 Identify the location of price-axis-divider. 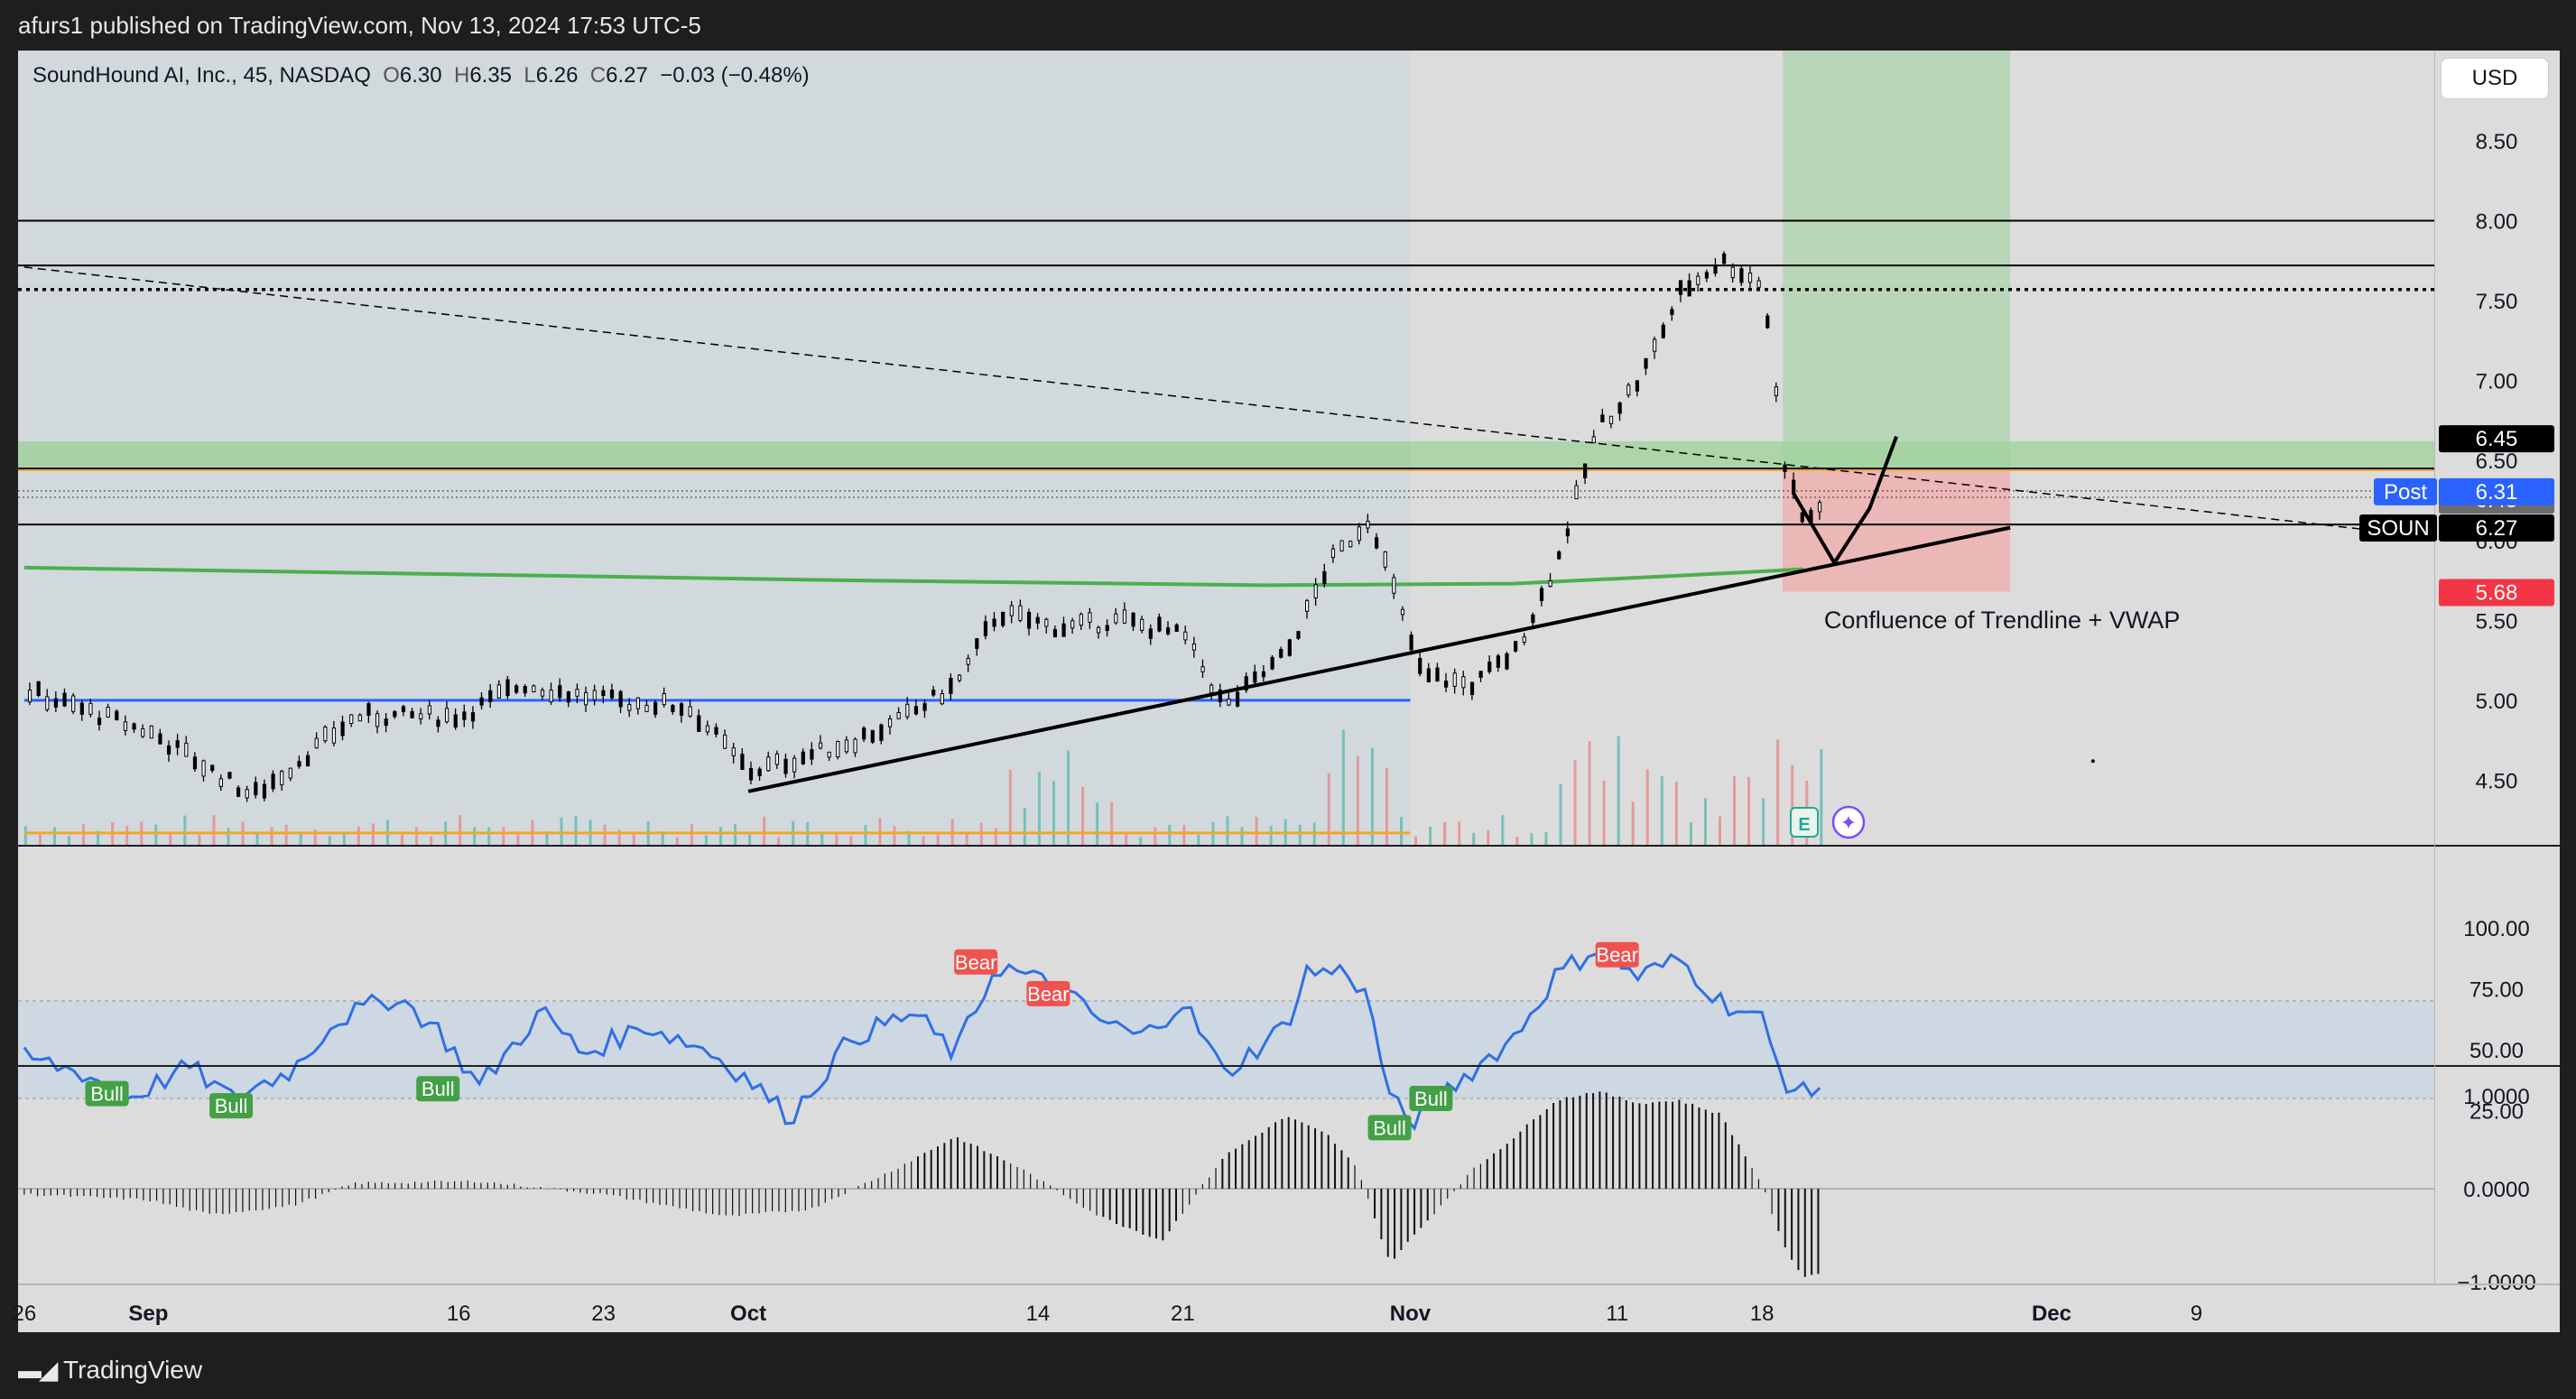
(2434, 667).